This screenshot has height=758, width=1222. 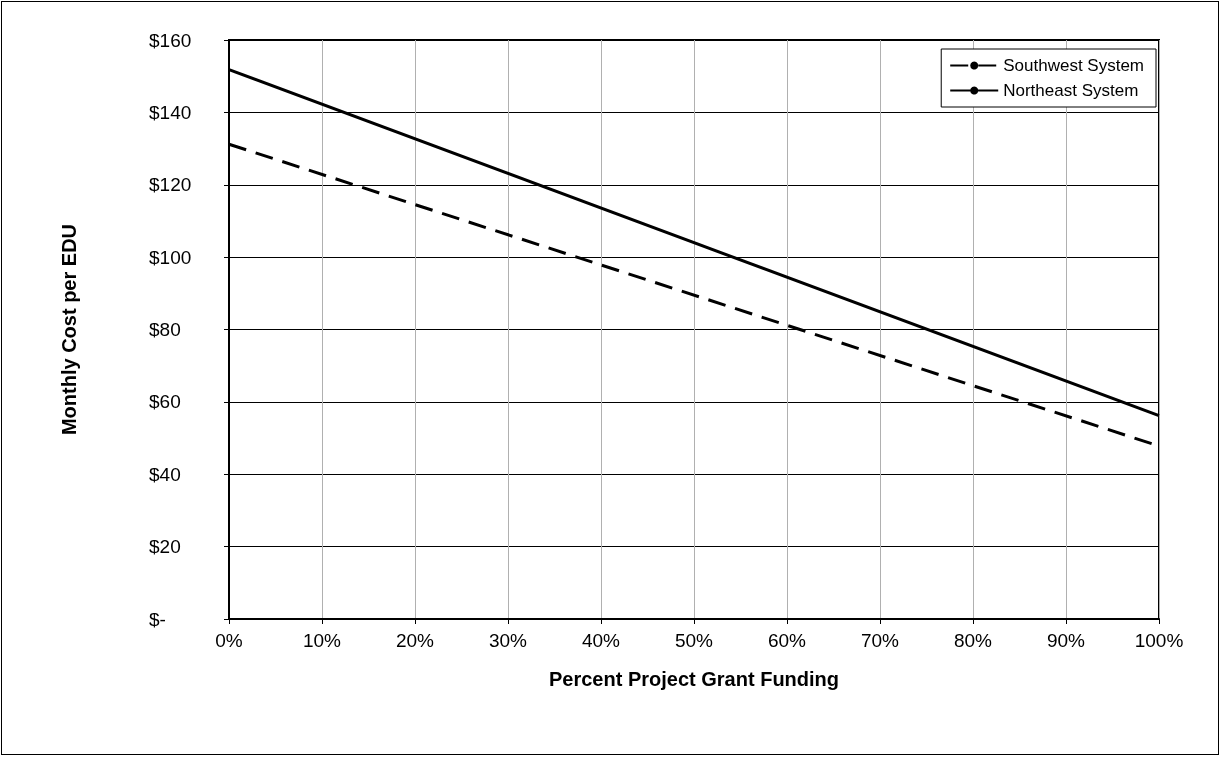 What do you see at coordinates (973, 640) in the screenshot?
I see `x-tick-label: 80%` at bounding box center [973, 640].